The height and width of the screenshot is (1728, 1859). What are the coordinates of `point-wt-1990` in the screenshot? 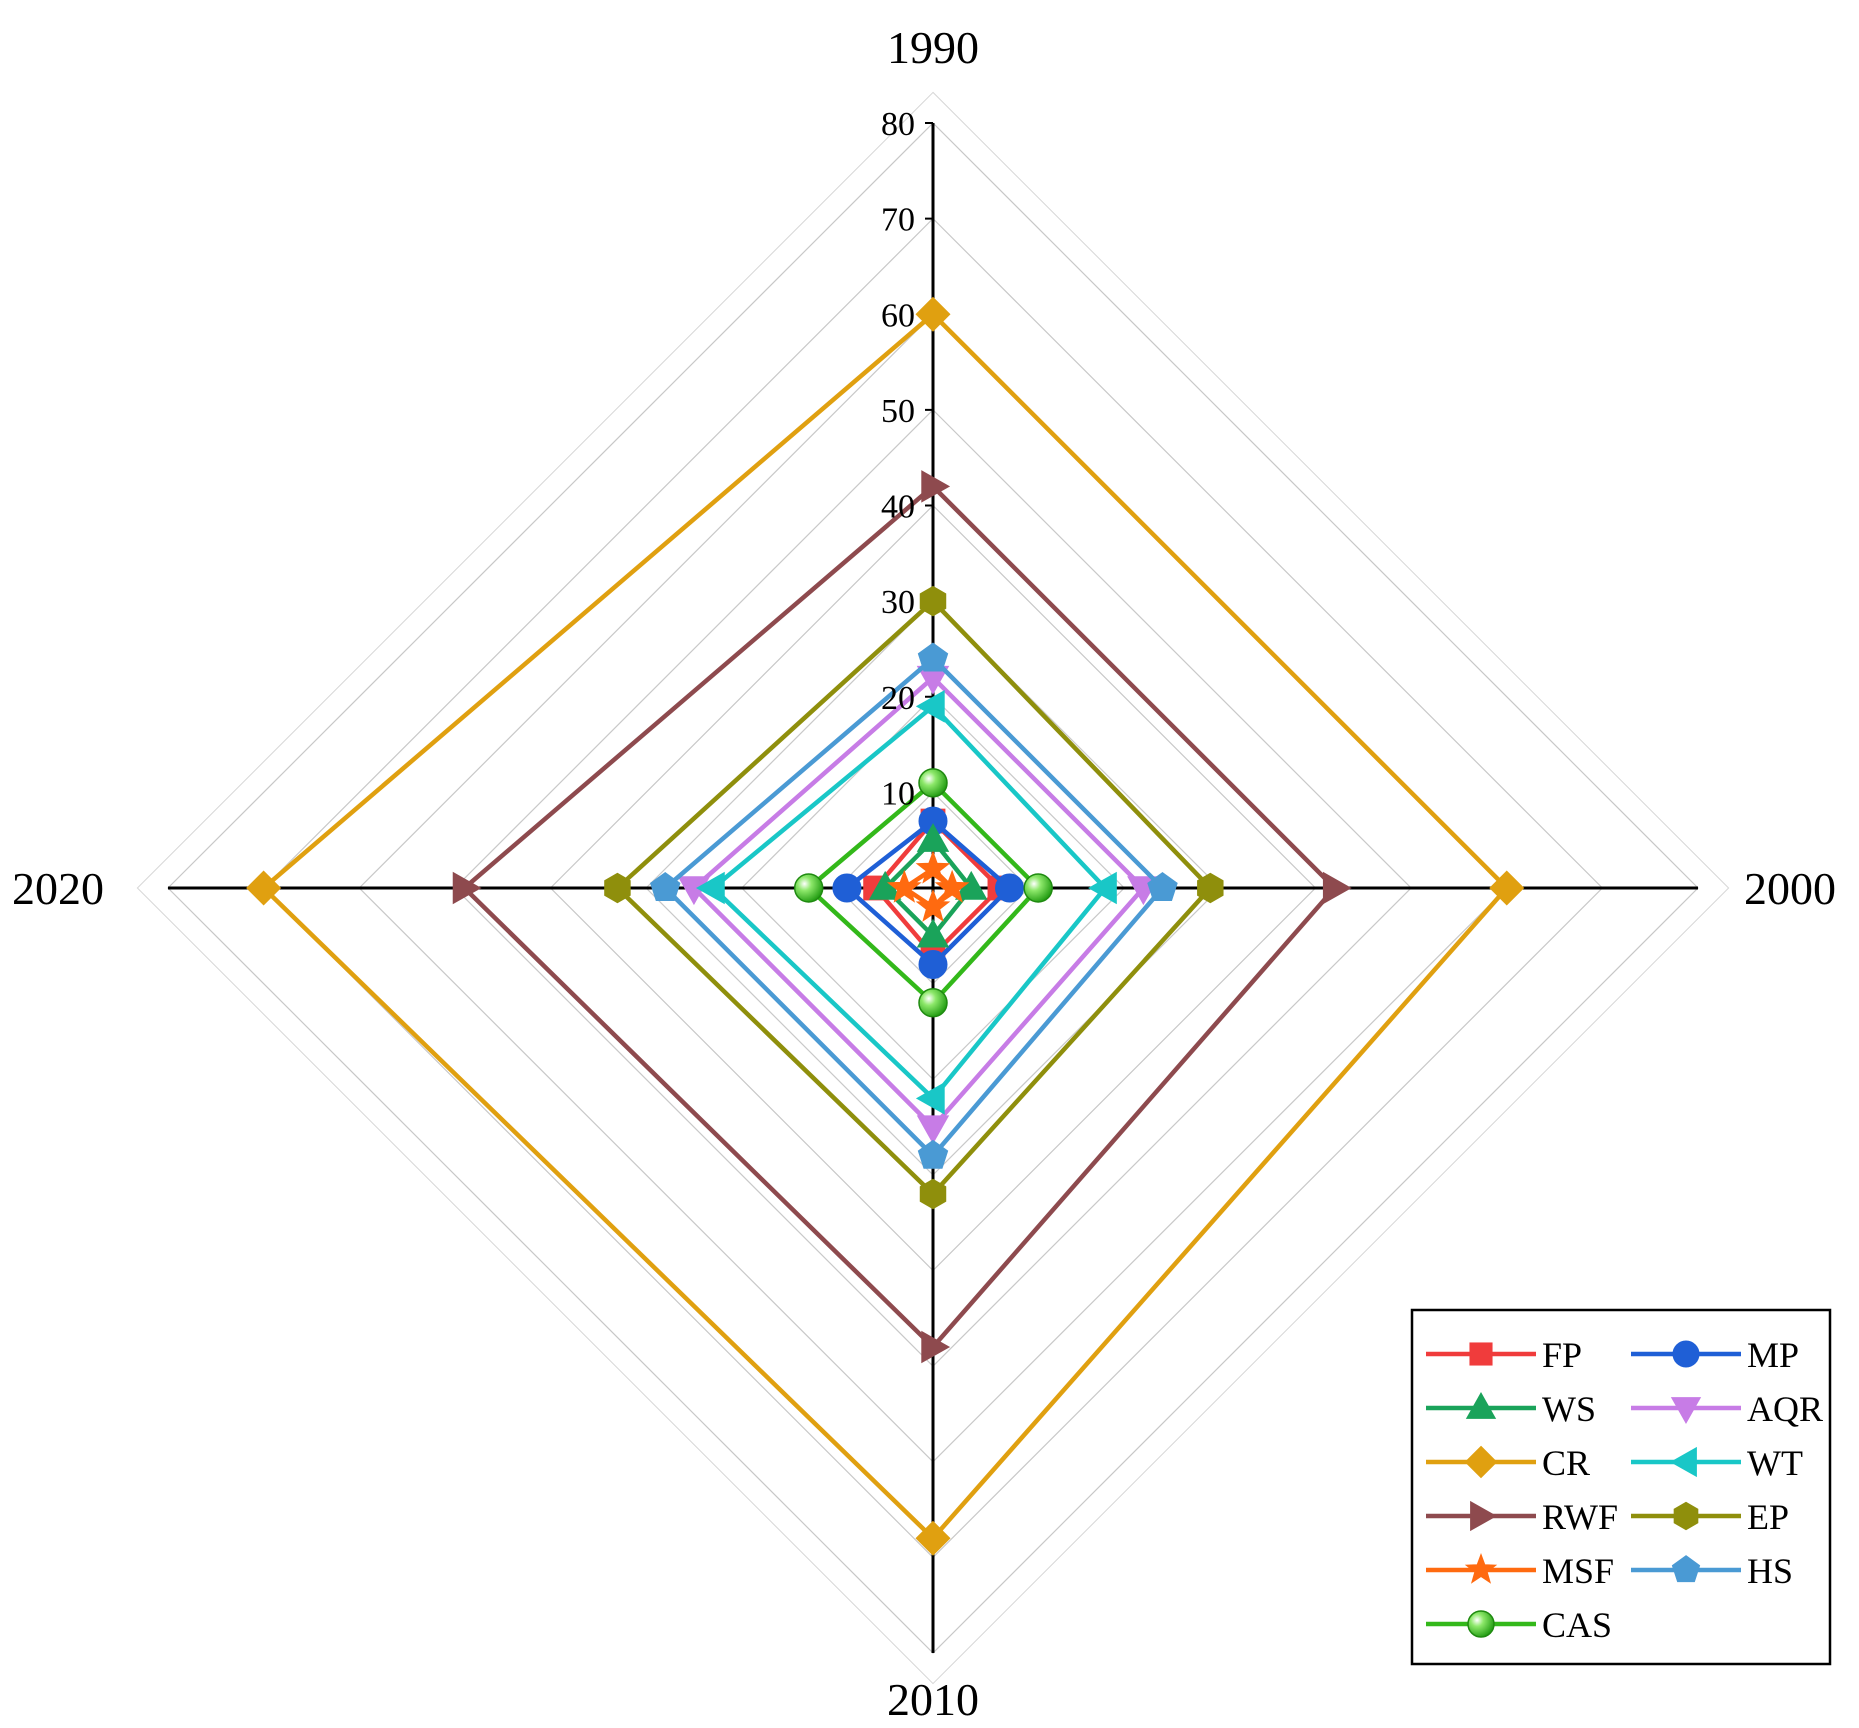 It's located at (930, 706).